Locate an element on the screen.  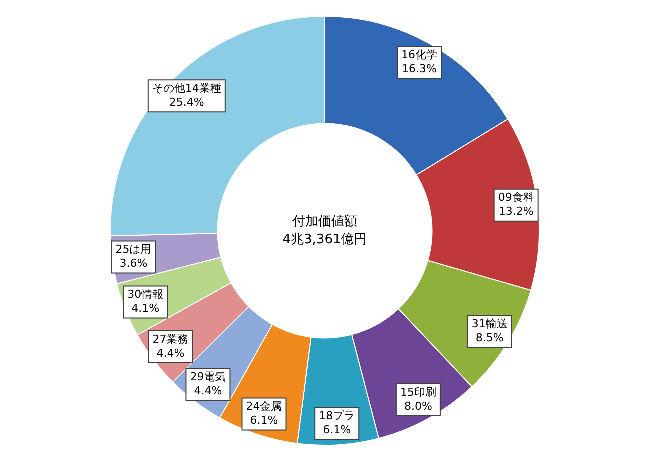
slice-label: 16化学 is located at coordinates (420, 55).